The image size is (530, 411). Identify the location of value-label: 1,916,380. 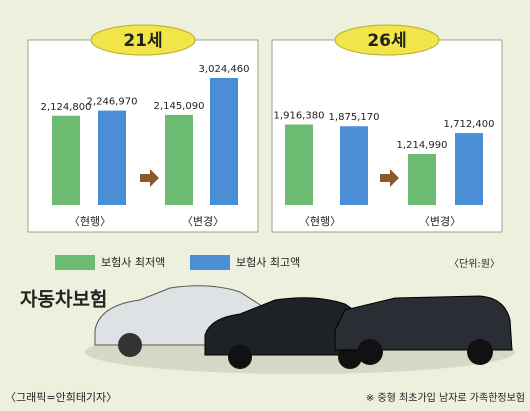
(299, 116).